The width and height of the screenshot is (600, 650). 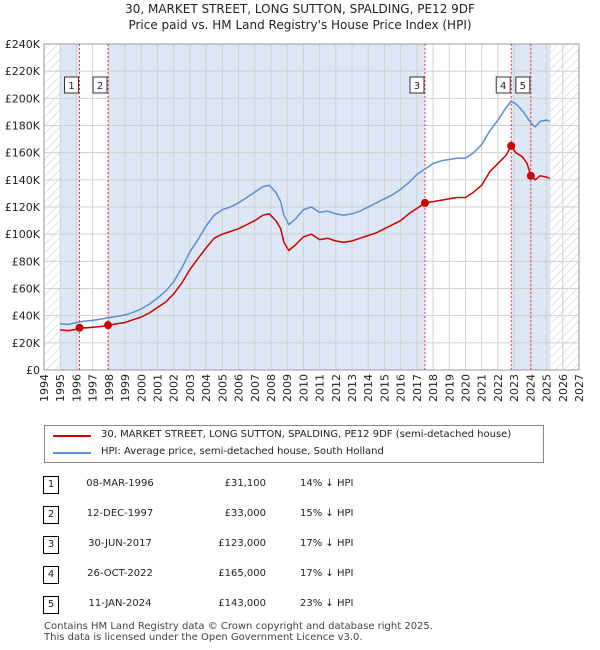 What do you see at coordinates (125, 388) in the screenshot?
I see `x-tick-label: 1999` at bounding box center [125, 388].